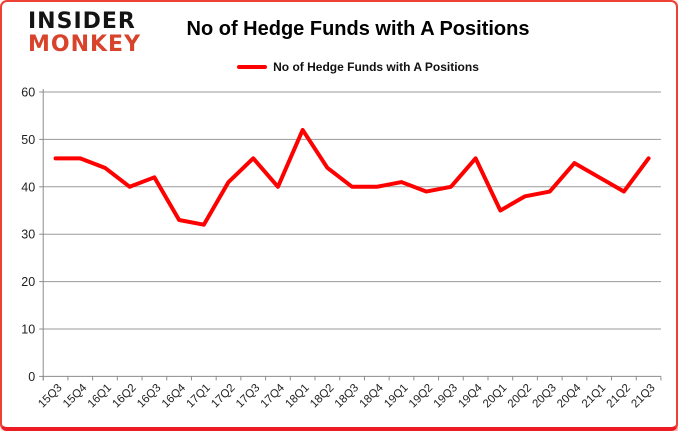 The height and width of the screenshot is (431, 678). What do you see at coordinates (396, 396) in the screenshot?
I see `x-axis-tick-label: 19Q1` at bounding box center [396, 396].